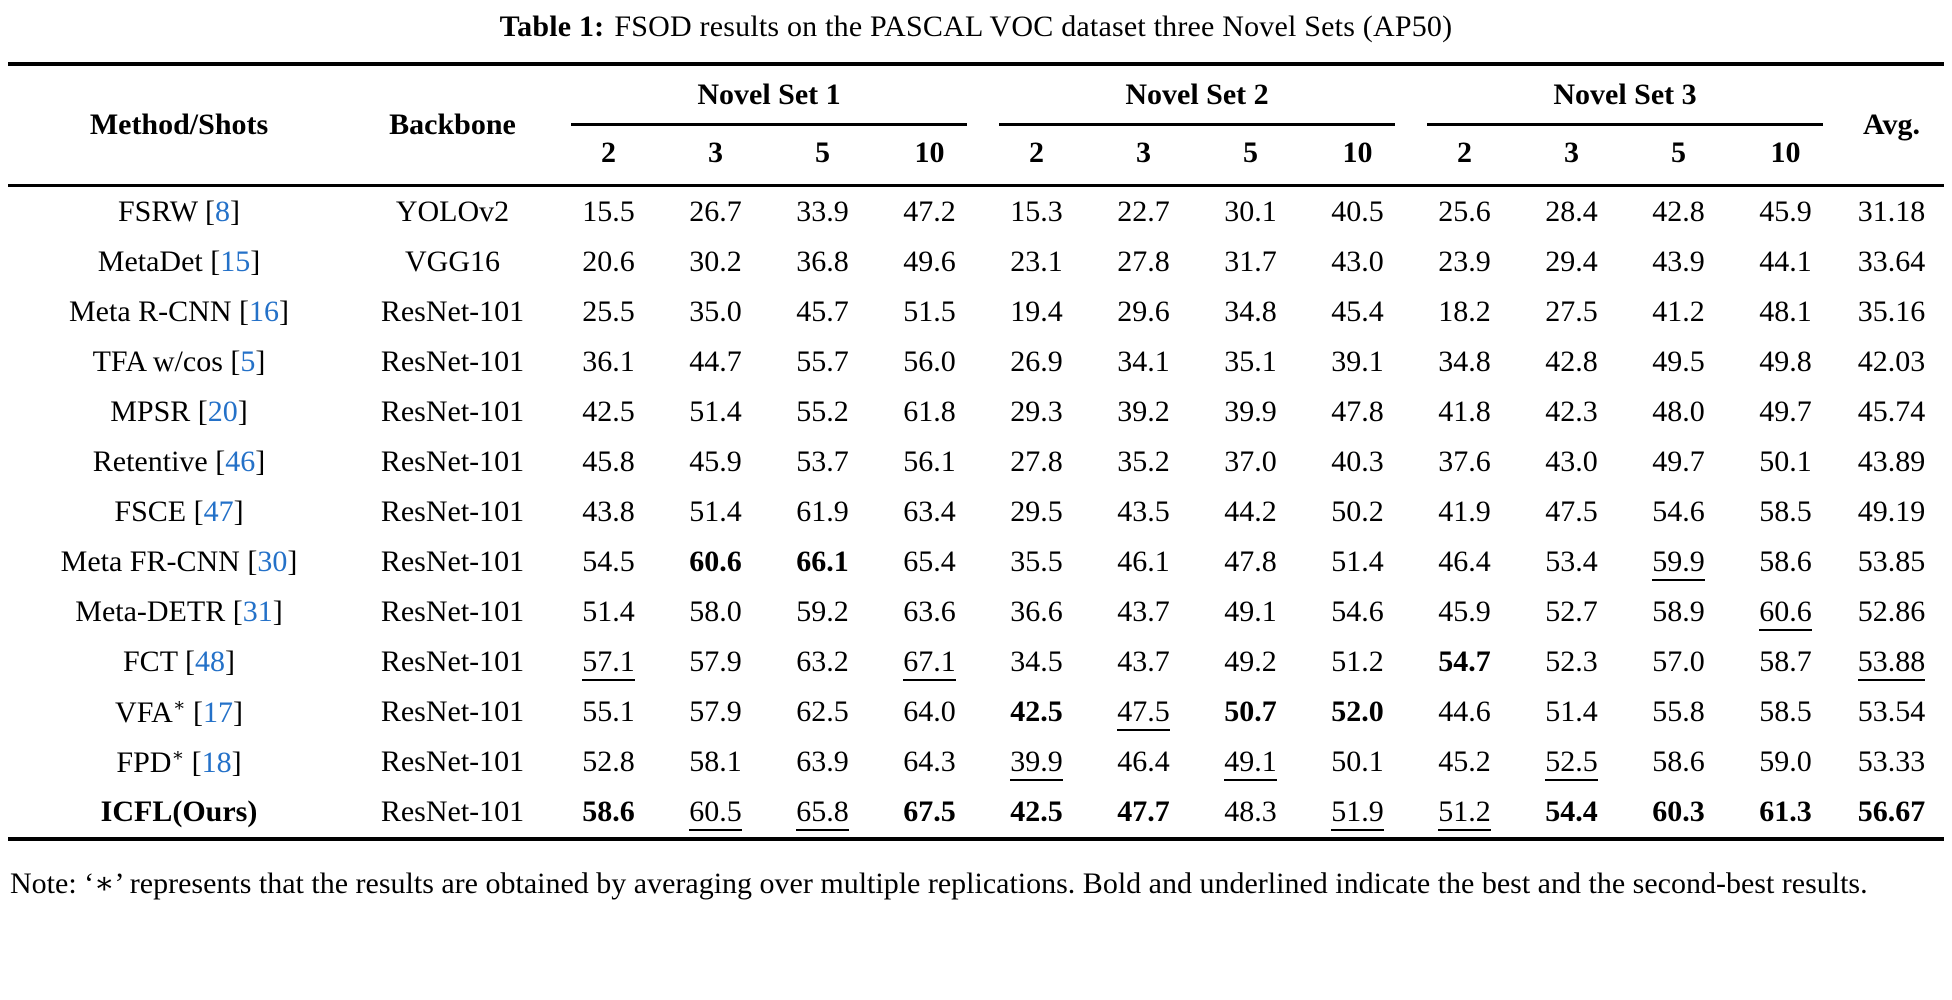 The width and height of the screenshot is (1952, 1000). Describe the element at coordinates (1678, 262) in the screenshot. I see `value-cell: 43.9` at that location.